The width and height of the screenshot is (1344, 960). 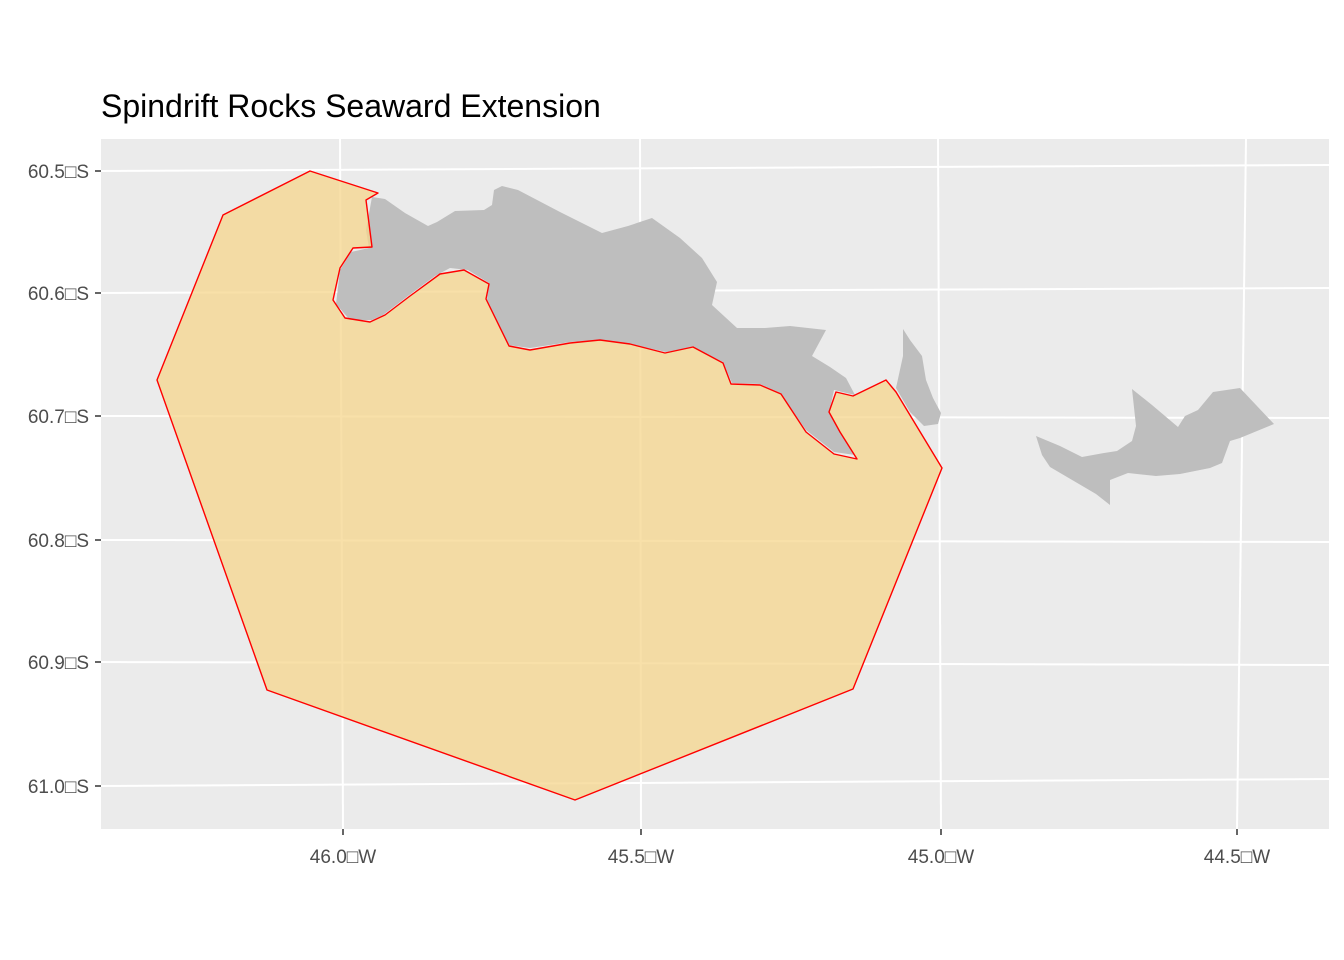 I want to click on x-tick-label: 45.0□W, so click(x=941, y=857).